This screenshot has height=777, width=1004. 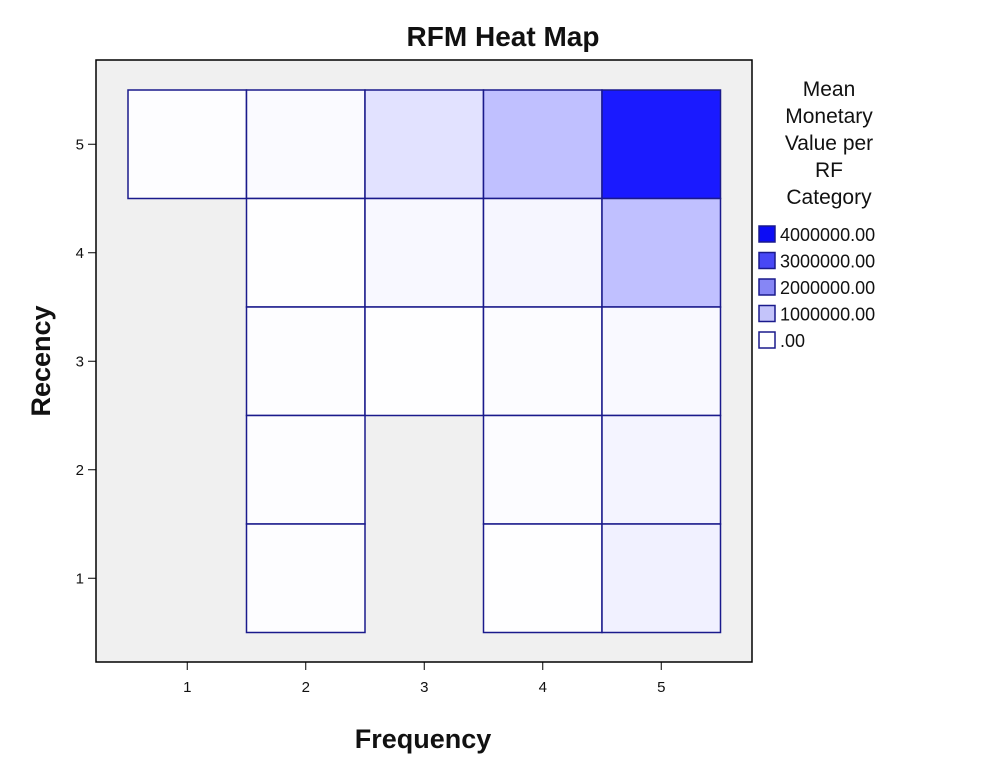 I want to click on y-axis-label: Recency, so click(x=41, y=360).